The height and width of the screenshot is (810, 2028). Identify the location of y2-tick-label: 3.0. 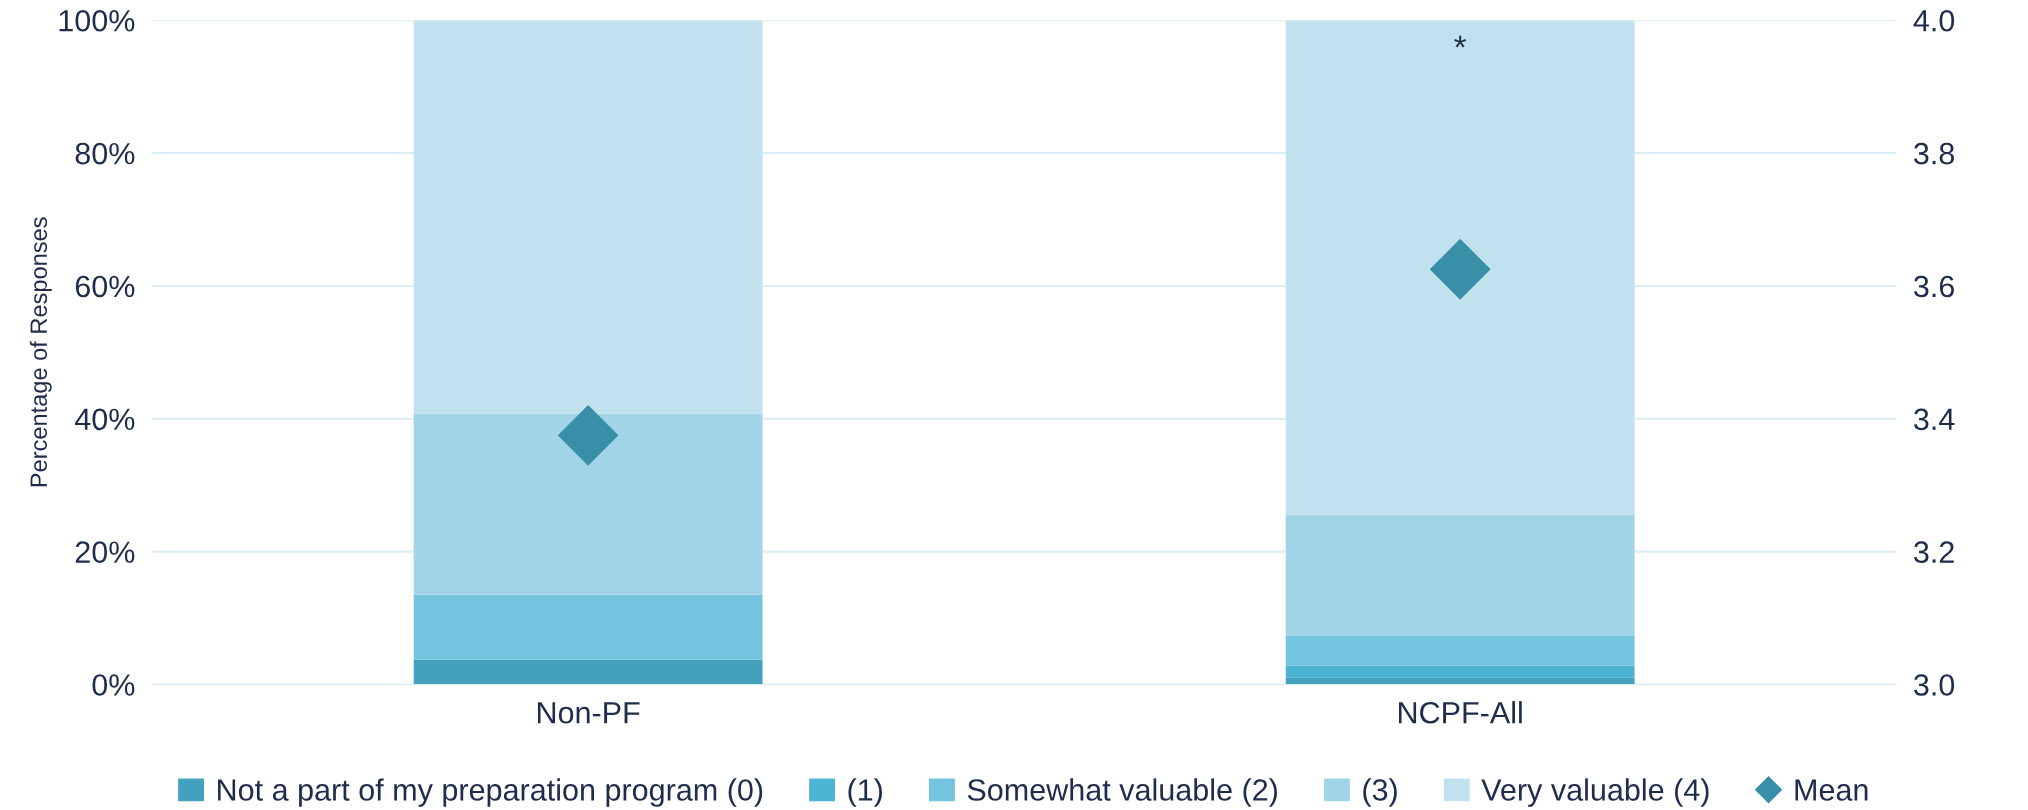
(1934, 685).